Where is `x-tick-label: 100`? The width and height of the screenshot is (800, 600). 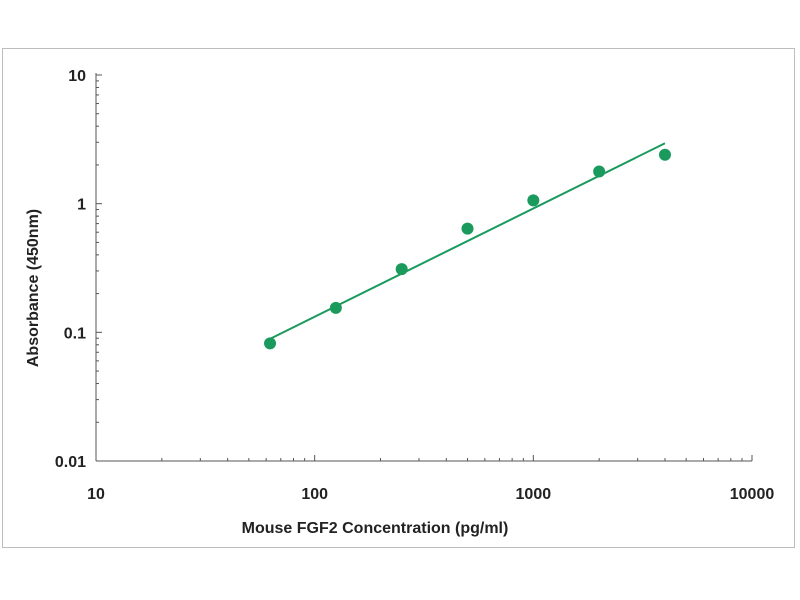 x-tick-label: 100 is located at coordinates (314, 494).